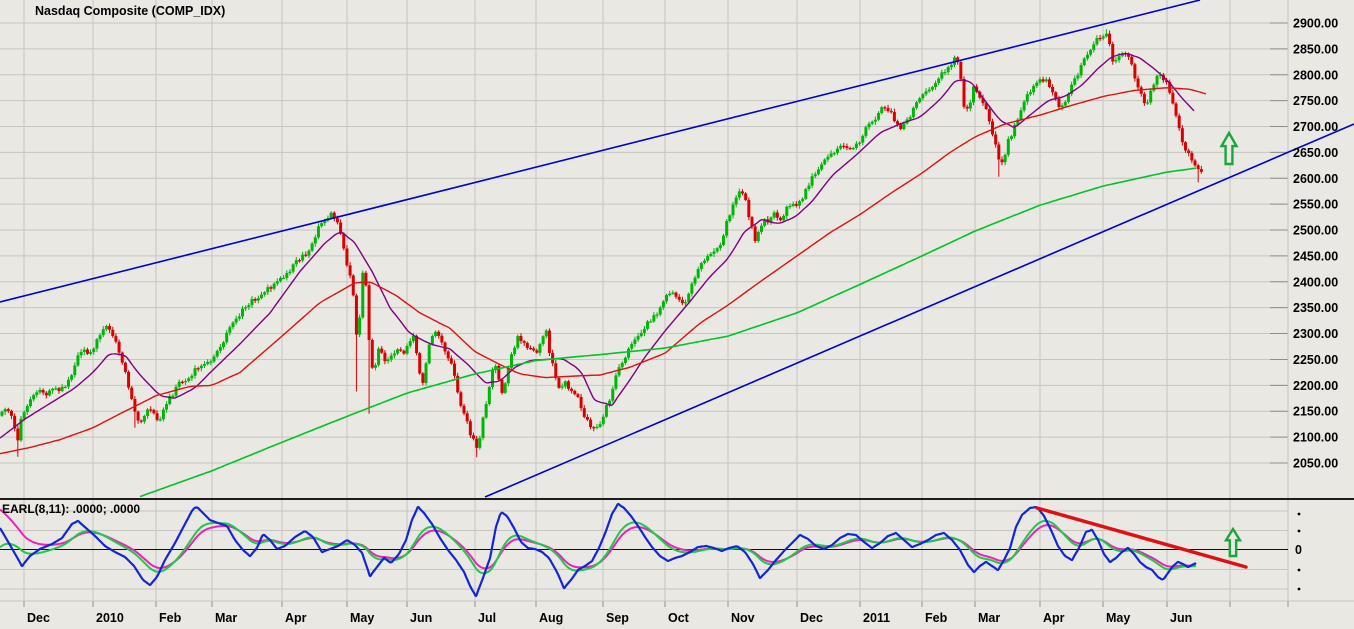 Image resolution: width=1354 pixels, height=629 pixels. I want to click on svg-text: Sep, so click(617, 618).